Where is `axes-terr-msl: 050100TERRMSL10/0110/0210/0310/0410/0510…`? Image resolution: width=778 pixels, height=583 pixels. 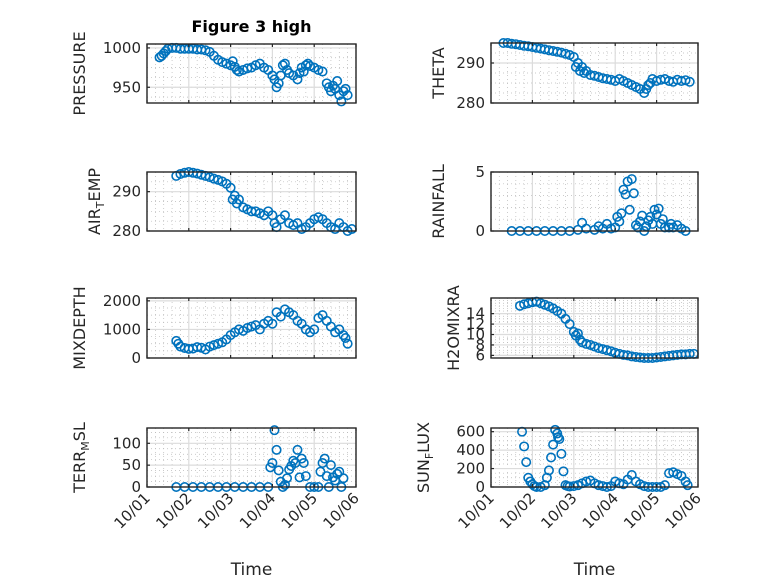 axes-terr-msl: 050100TERRMSL10/0110/0210/0310/0410/0510… is located at coordinates (216, 501).